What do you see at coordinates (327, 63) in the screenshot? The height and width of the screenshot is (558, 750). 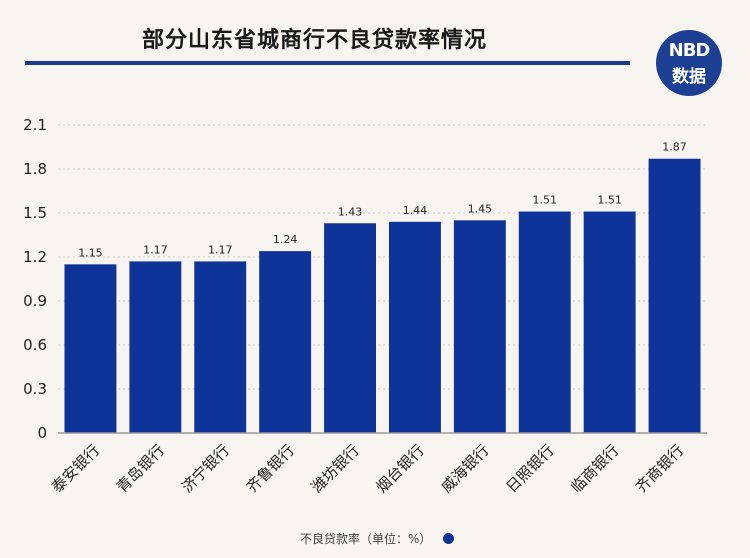 I see `title-underline` at bounding box center [327, 63].